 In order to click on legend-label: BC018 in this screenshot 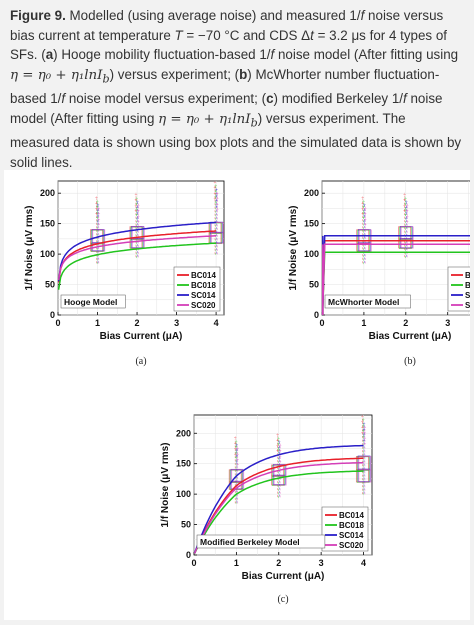, I will do `click(467, 285)`.